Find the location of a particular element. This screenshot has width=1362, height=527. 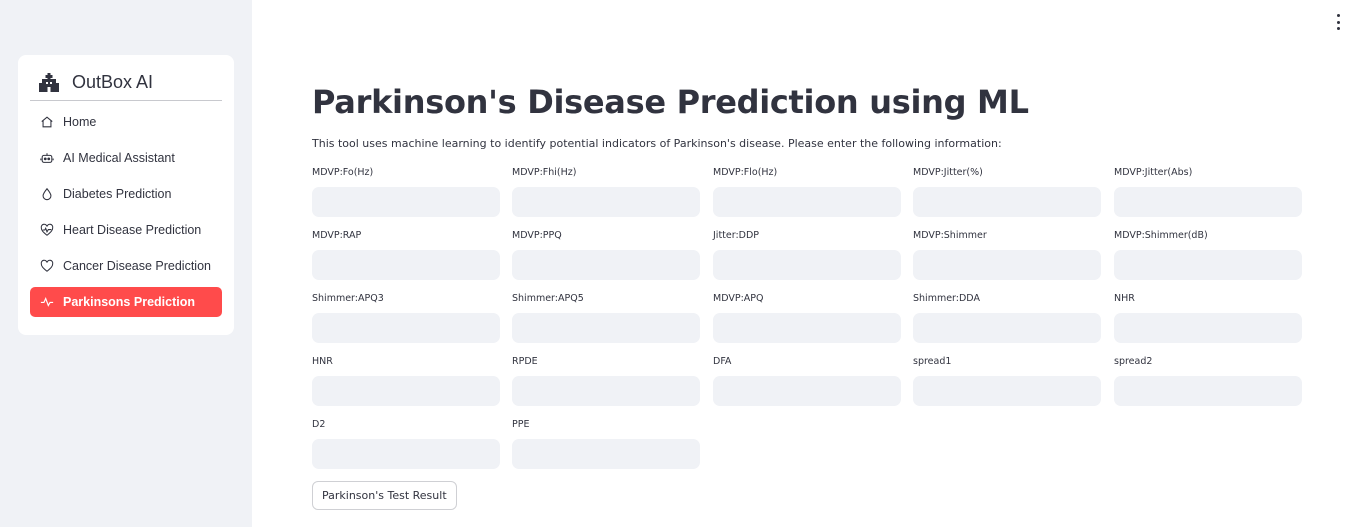

sidebar-item-label: Diabetes Prediction is located at coordinates (117, 194).